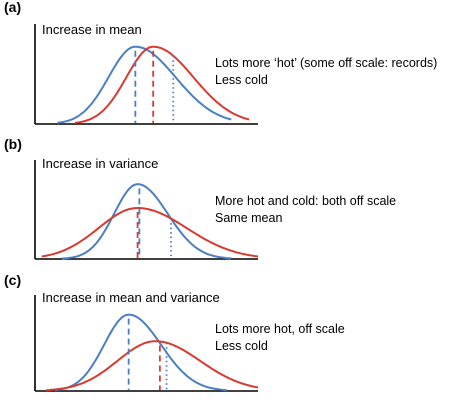  What do you see at coordinates (13, 144) in the screenshot?
I see `panel-label: (b)` at bounding box center [13, 144].